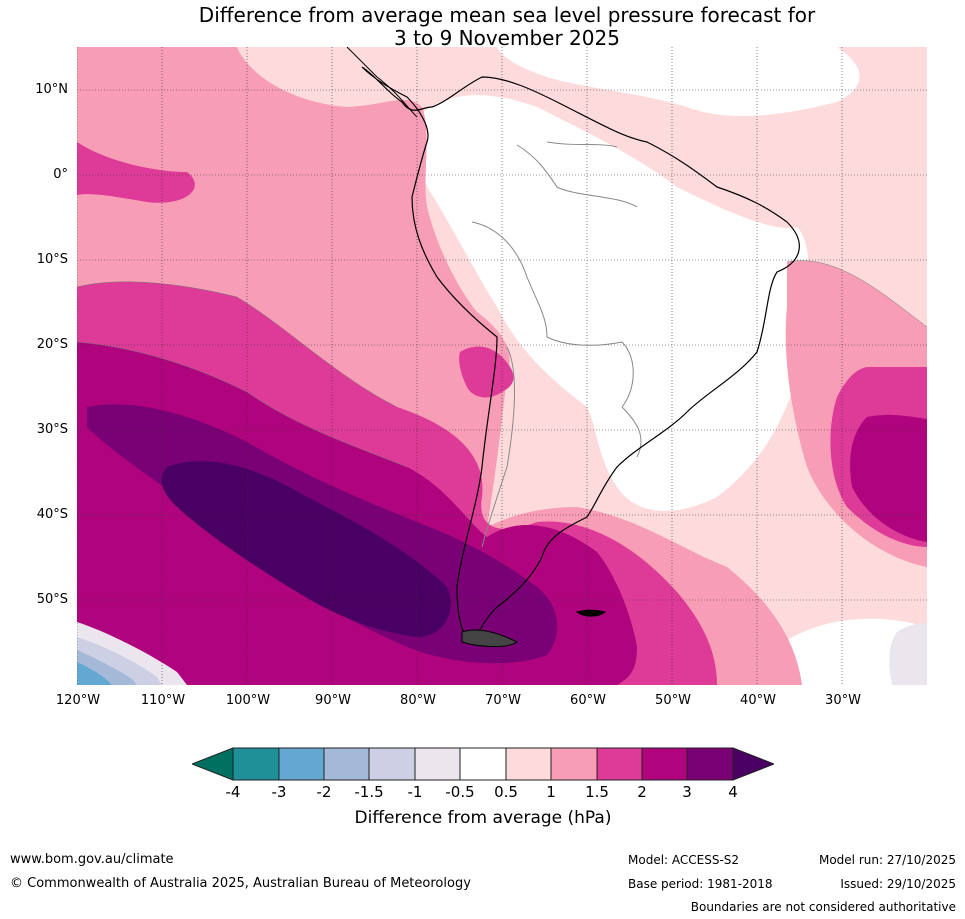 The image size is (965, 919). I want to click on anomaly-band-minus-2-southwest, so click(94, 673).